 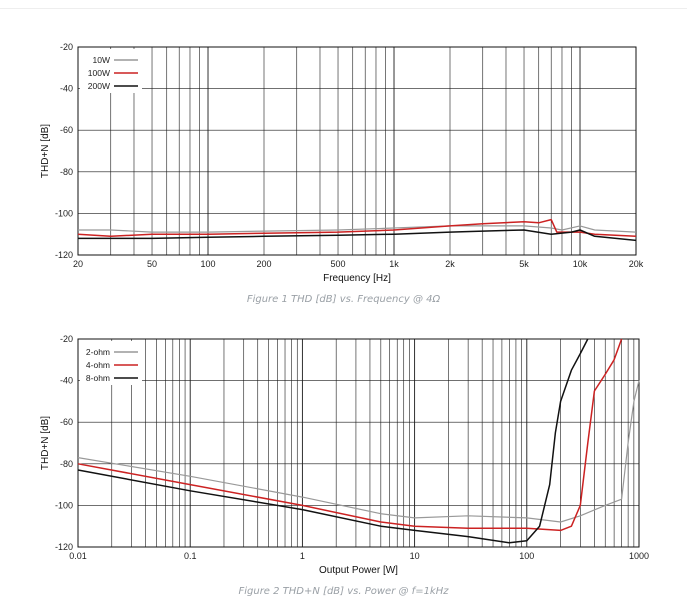 I want to click on legend-entry-label: 10W, so click(x=101, y=60).